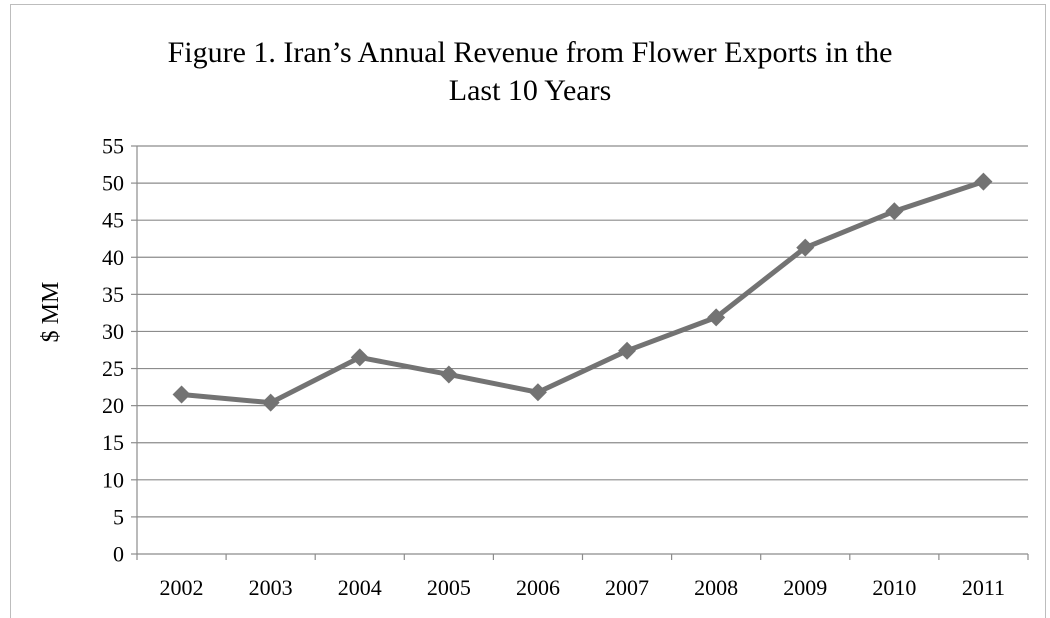 The image size is (1050, 618). I want to click on data-point-2009, so click(805, 247).